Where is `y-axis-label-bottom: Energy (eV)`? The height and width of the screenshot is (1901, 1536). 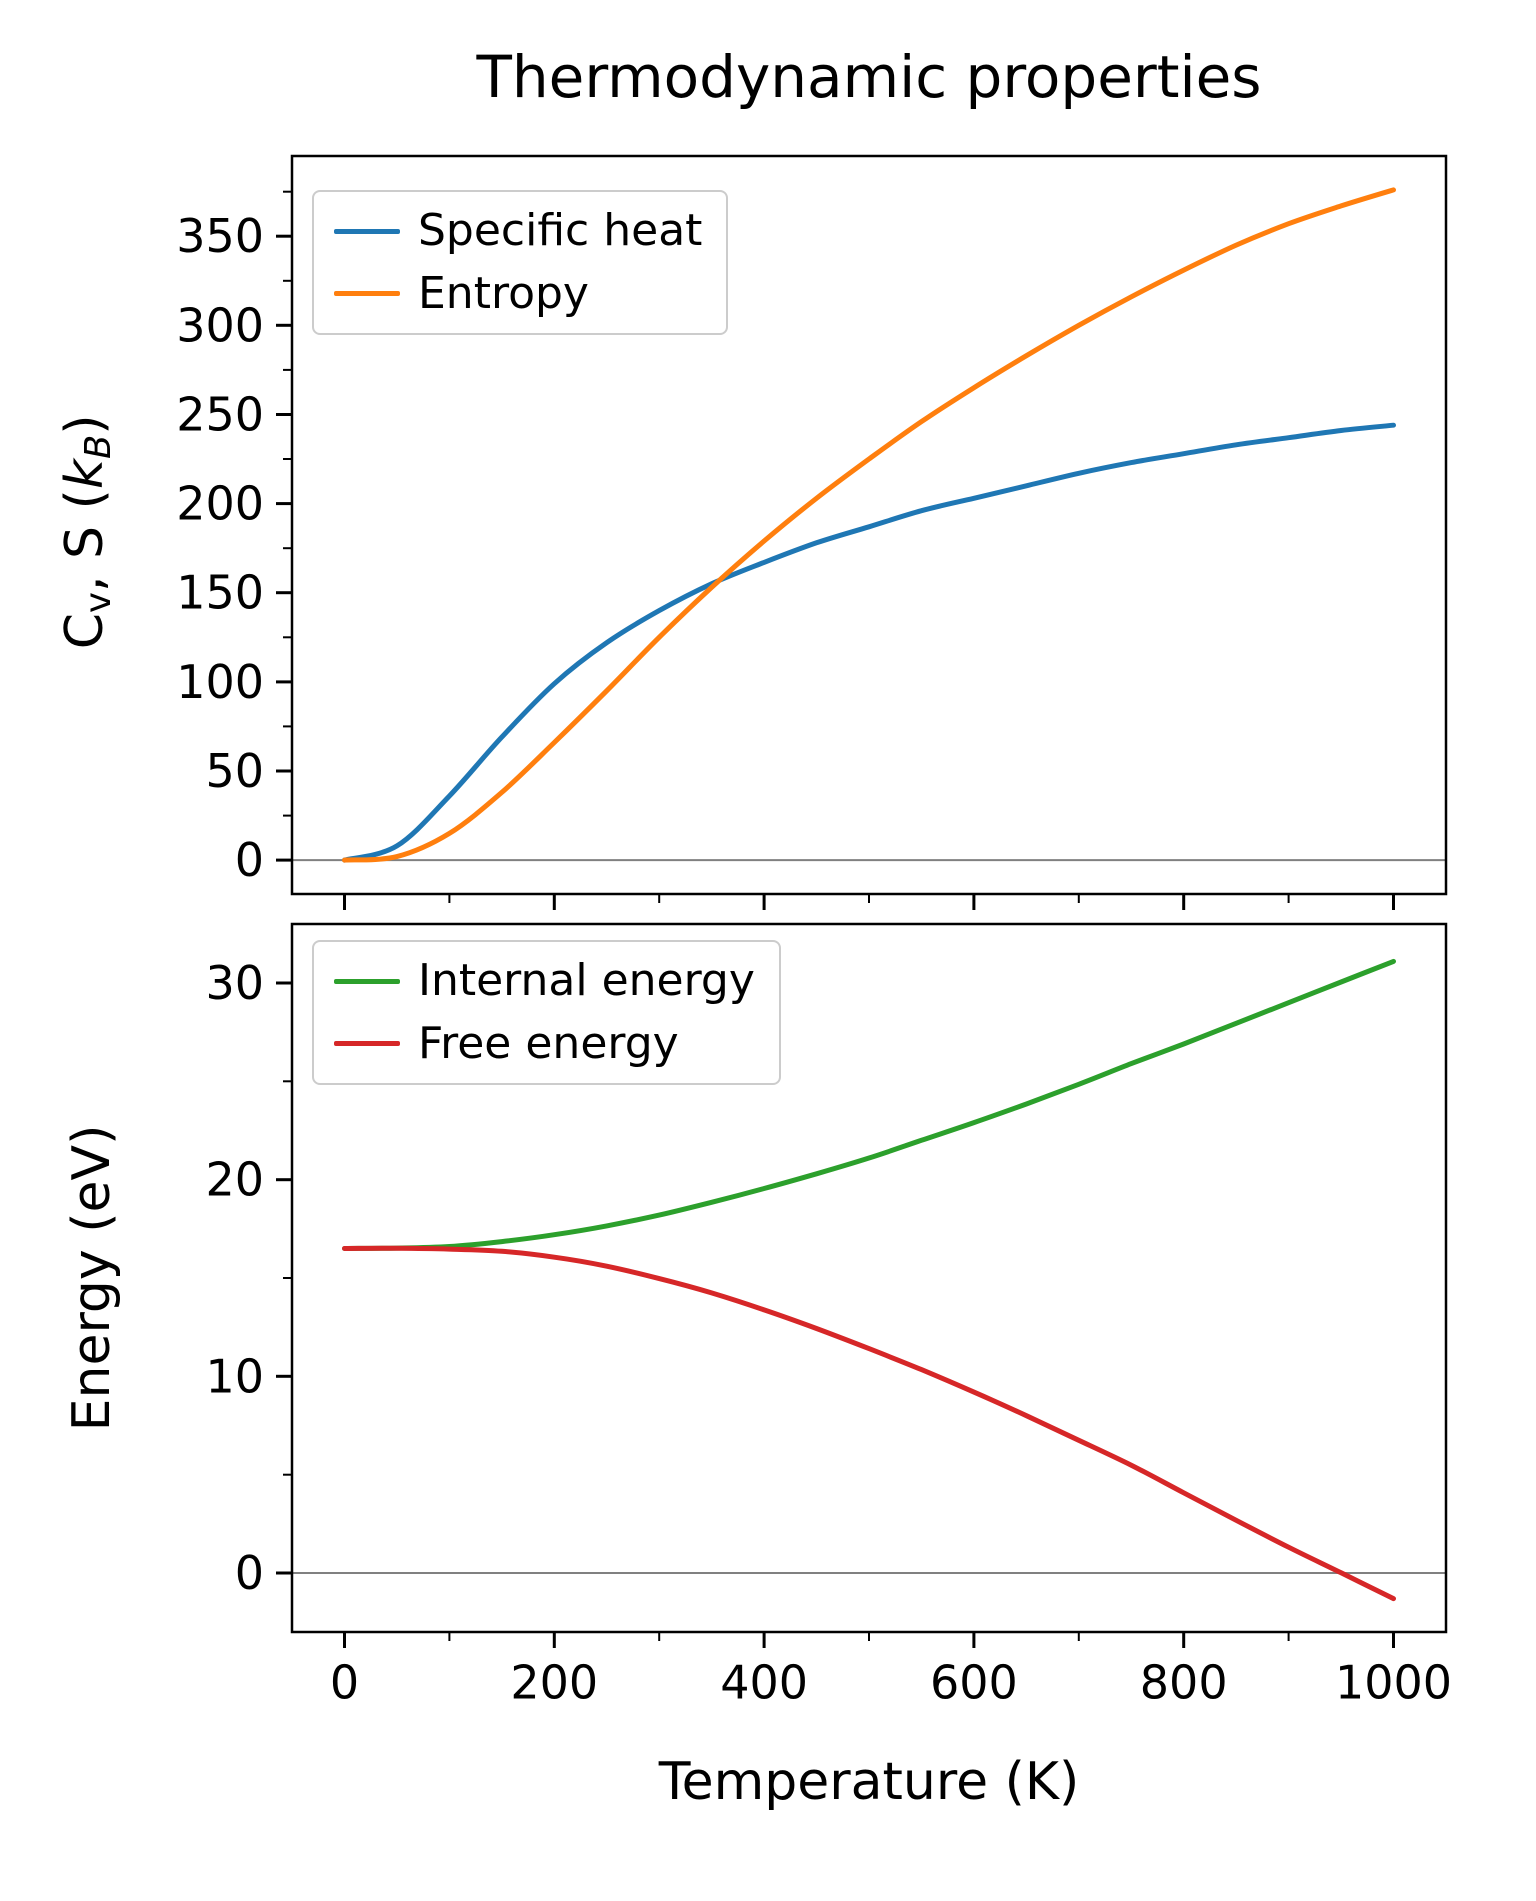 y-axis-label-bottom: Energy (eV) is located at coordinates (92, 1278).